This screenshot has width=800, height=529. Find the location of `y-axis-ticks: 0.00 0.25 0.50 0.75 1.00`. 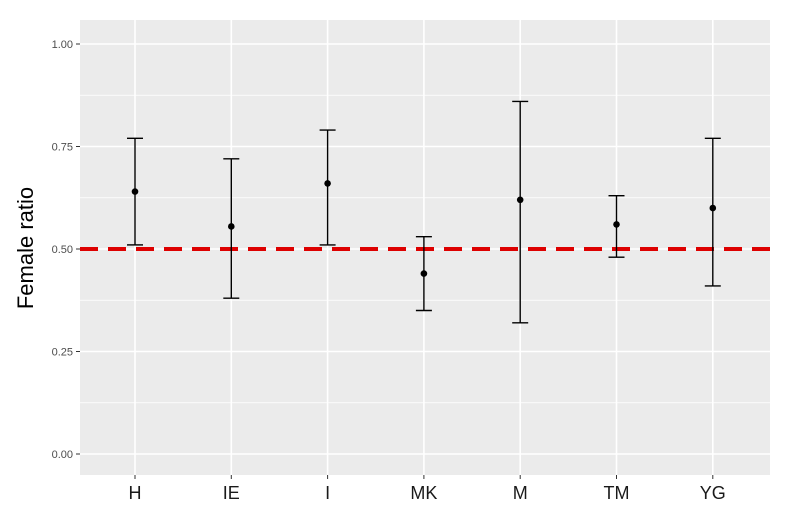

y-axis-ticks: 0.00 0.25 0.50 0.75 1.00 is located at coordinates (66, 250).